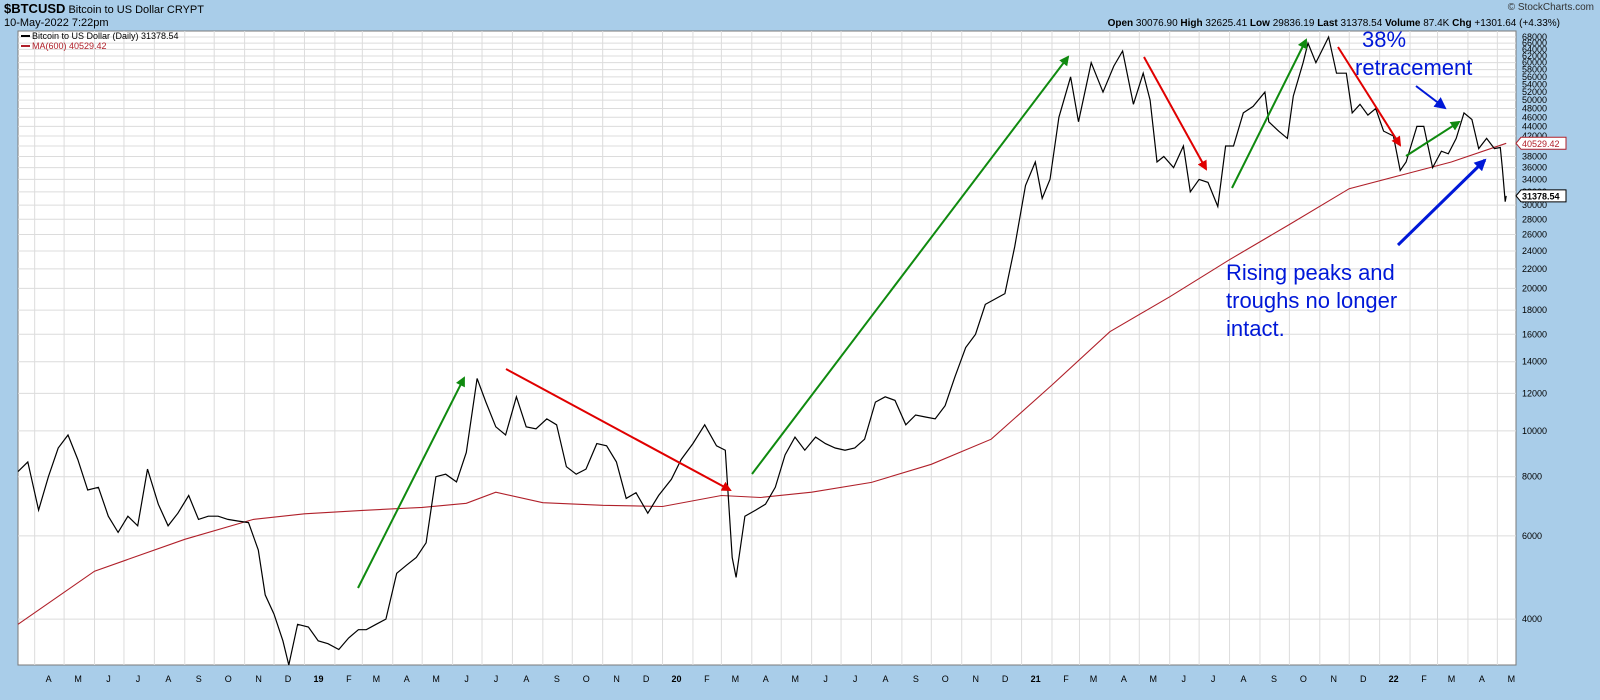 The height and width of the screenshot is (700, 1600). What do you see at coordinates (1534, 393) in the screenshot?
I see `y-tick-label: 12000` at bounding box center [1534, 393].